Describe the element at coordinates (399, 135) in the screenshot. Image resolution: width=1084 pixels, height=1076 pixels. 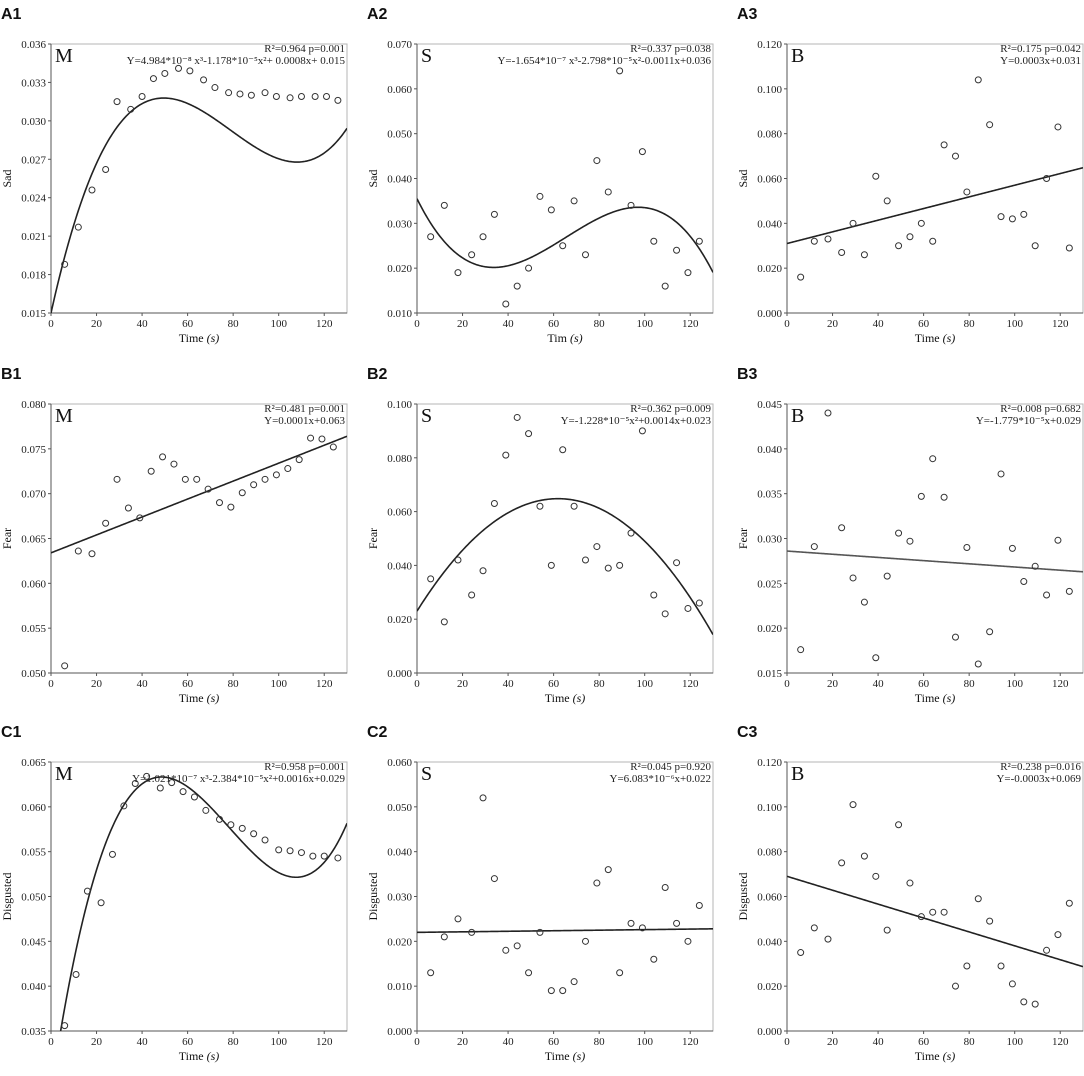
I see `y-tick-label: 0.050` at that location.